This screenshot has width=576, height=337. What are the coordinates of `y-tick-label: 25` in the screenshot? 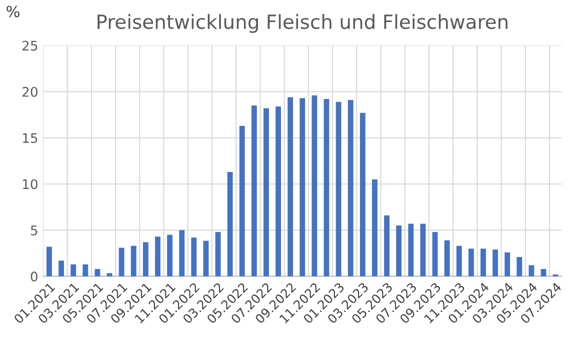 It's located at (30, 45).